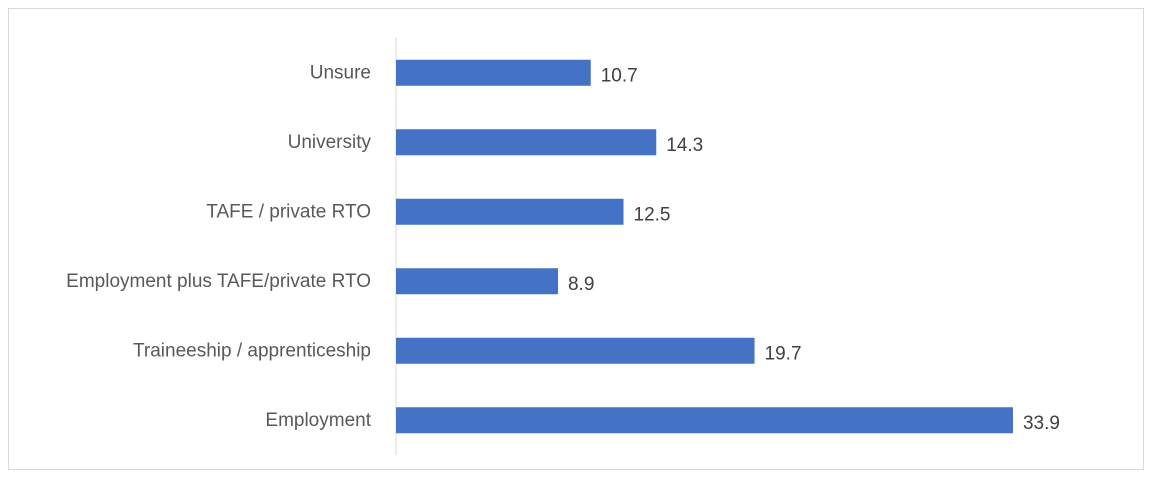  I want to click on category-label: TAFE / private RTO, so click(288, 211).